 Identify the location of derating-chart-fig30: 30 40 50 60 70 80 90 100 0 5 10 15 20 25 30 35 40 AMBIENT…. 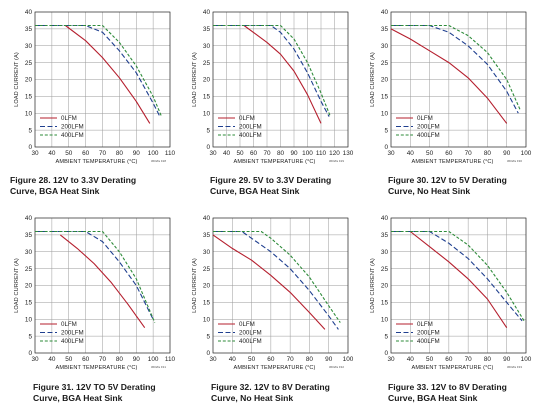
(451, 87).